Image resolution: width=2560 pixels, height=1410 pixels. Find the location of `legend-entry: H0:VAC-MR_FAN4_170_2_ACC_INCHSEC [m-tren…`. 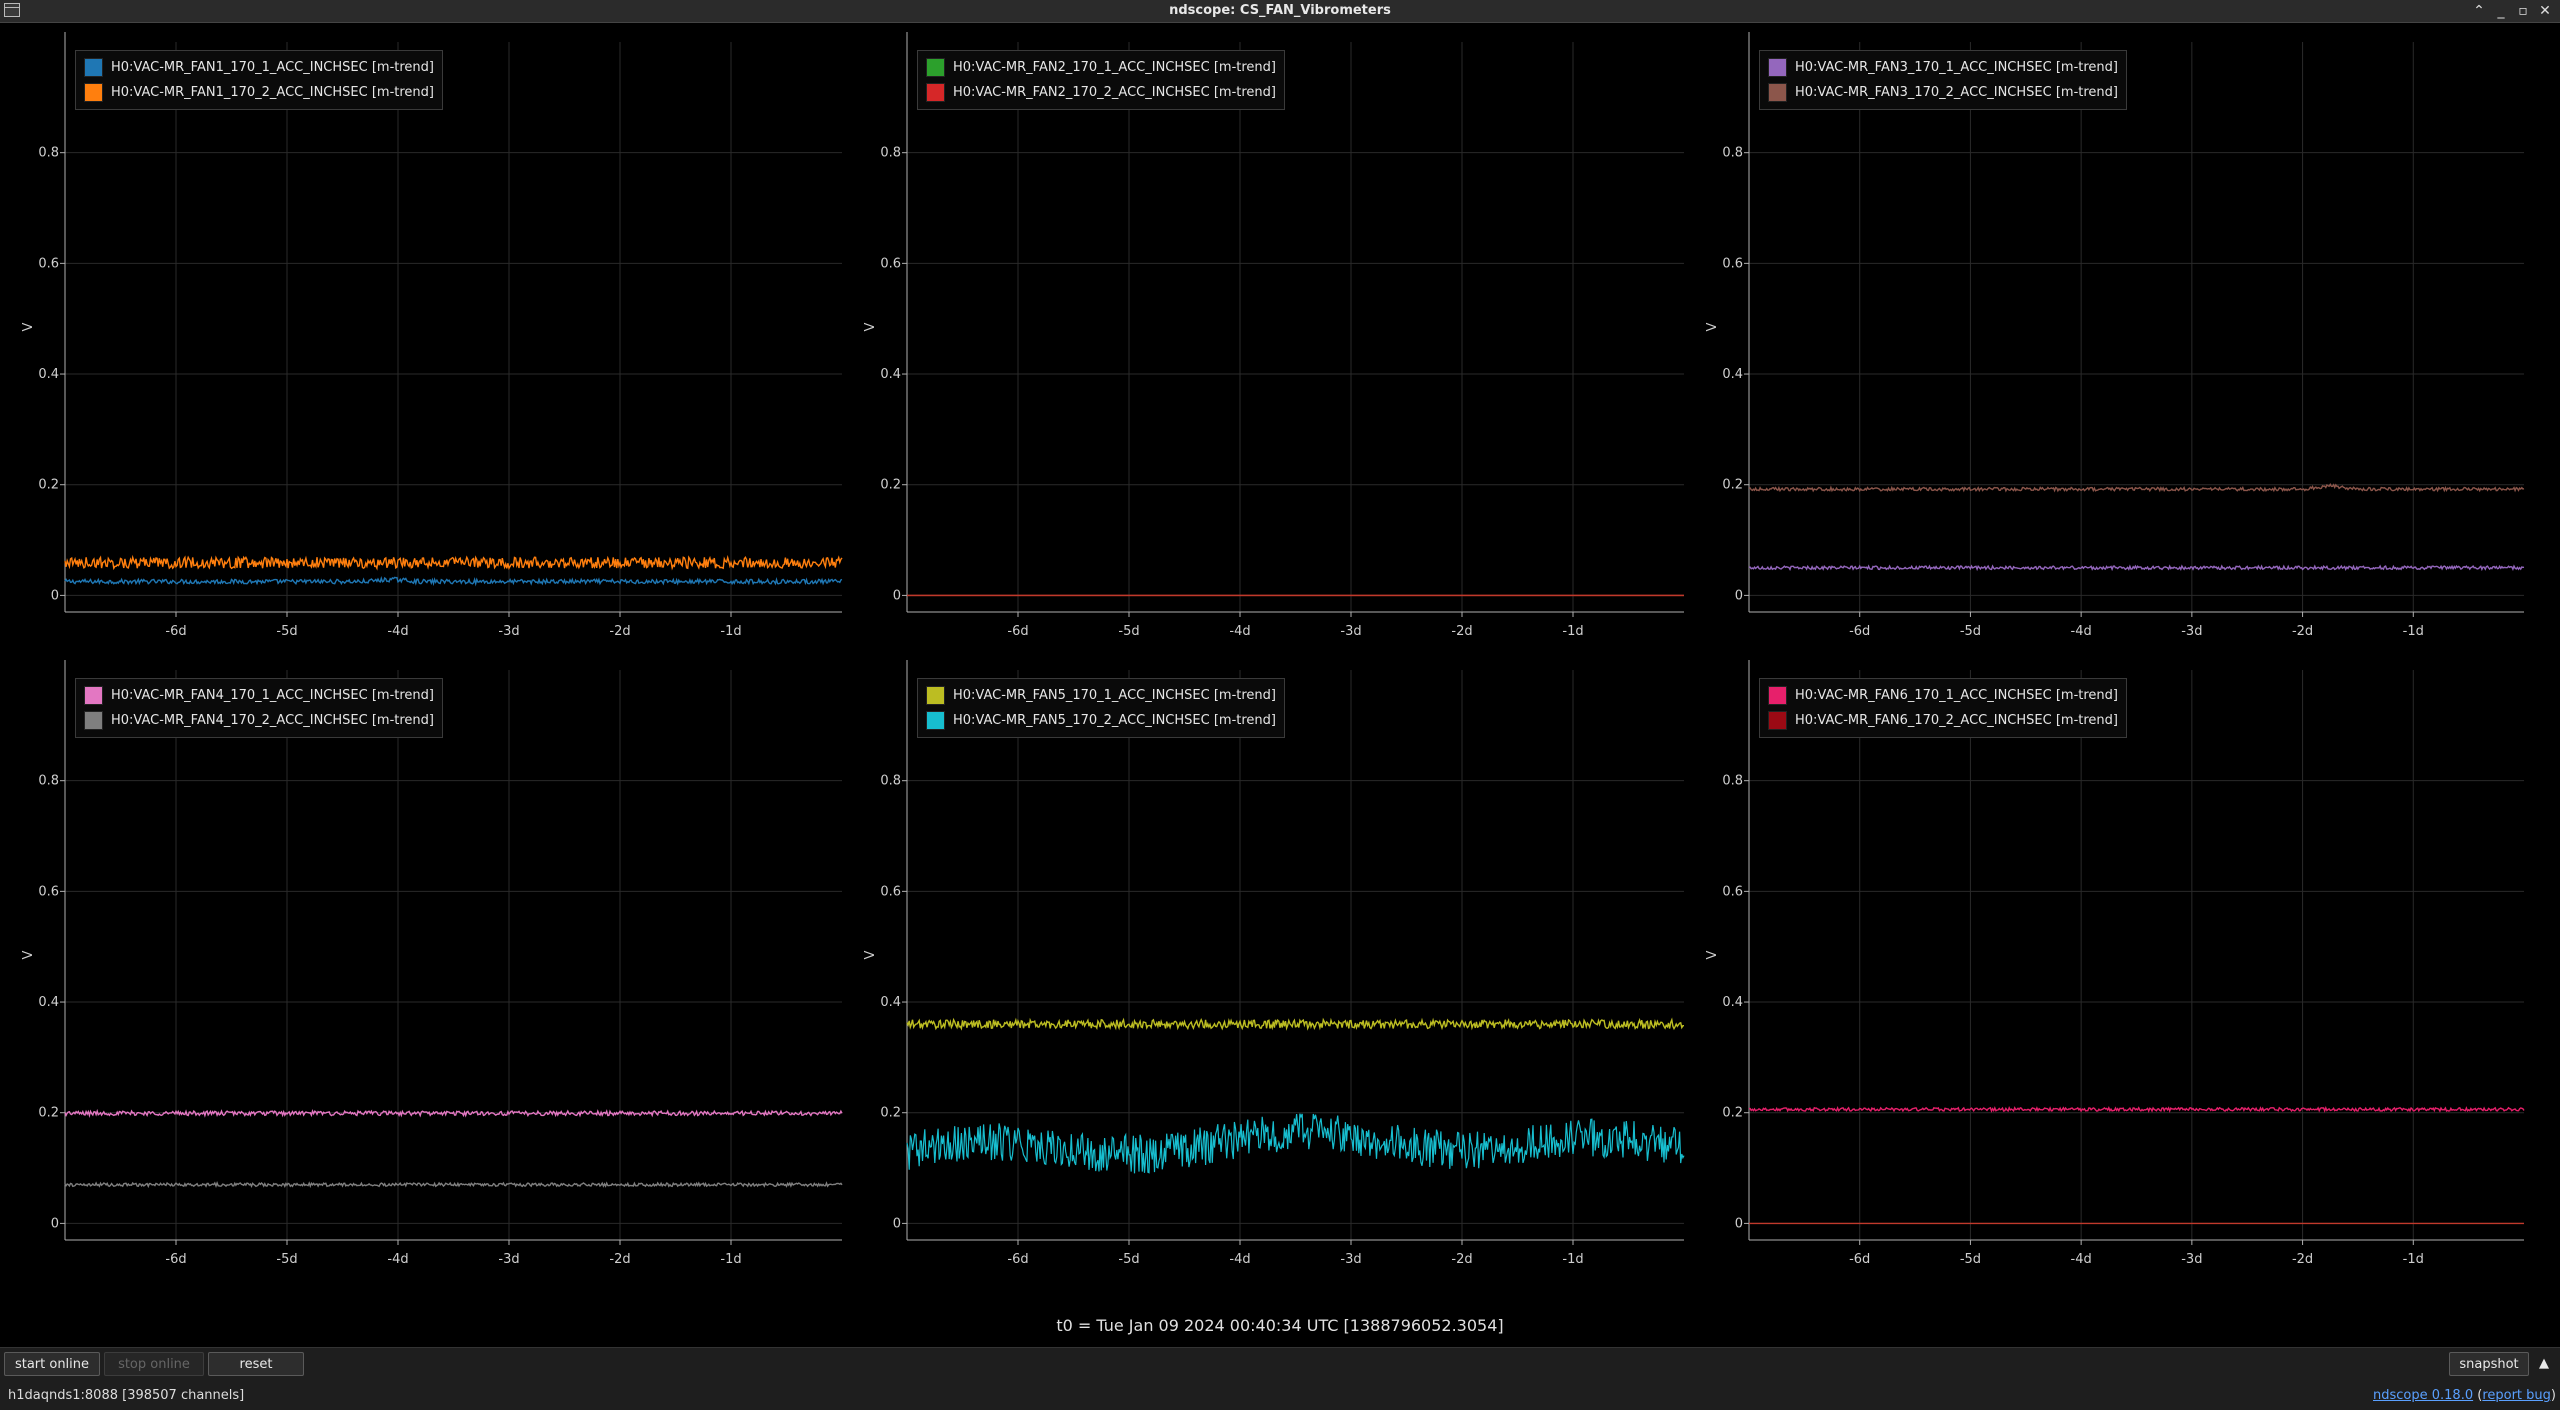

legend-entry: H0:VAC-MR_FAN4_170_2_ACC_INCHSEC [m-tren… is located at coordinates (259, 720).